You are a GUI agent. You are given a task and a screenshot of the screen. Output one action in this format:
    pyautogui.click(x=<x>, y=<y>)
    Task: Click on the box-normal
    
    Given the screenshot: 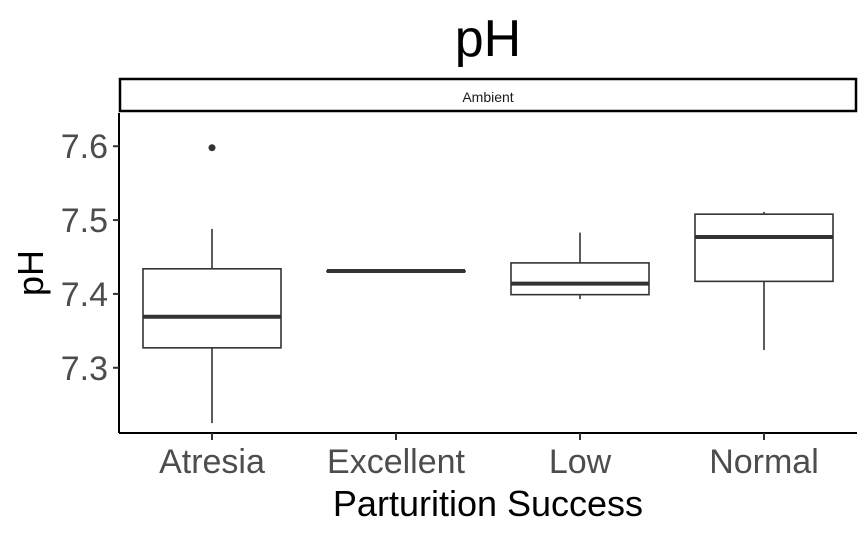 What is the action you would take?
    pyautogui.click(x=764, y=281)
    